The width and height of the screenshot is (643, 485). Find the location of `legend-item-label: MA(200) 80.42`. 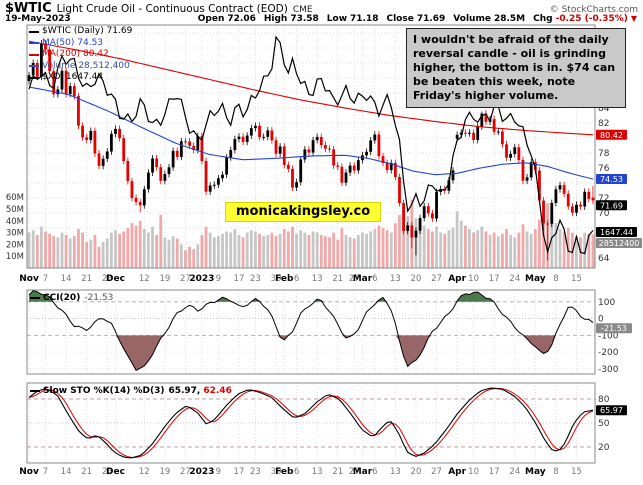

legend-item-label: MA(200) 80.42 is located at coordinates (75, 54).